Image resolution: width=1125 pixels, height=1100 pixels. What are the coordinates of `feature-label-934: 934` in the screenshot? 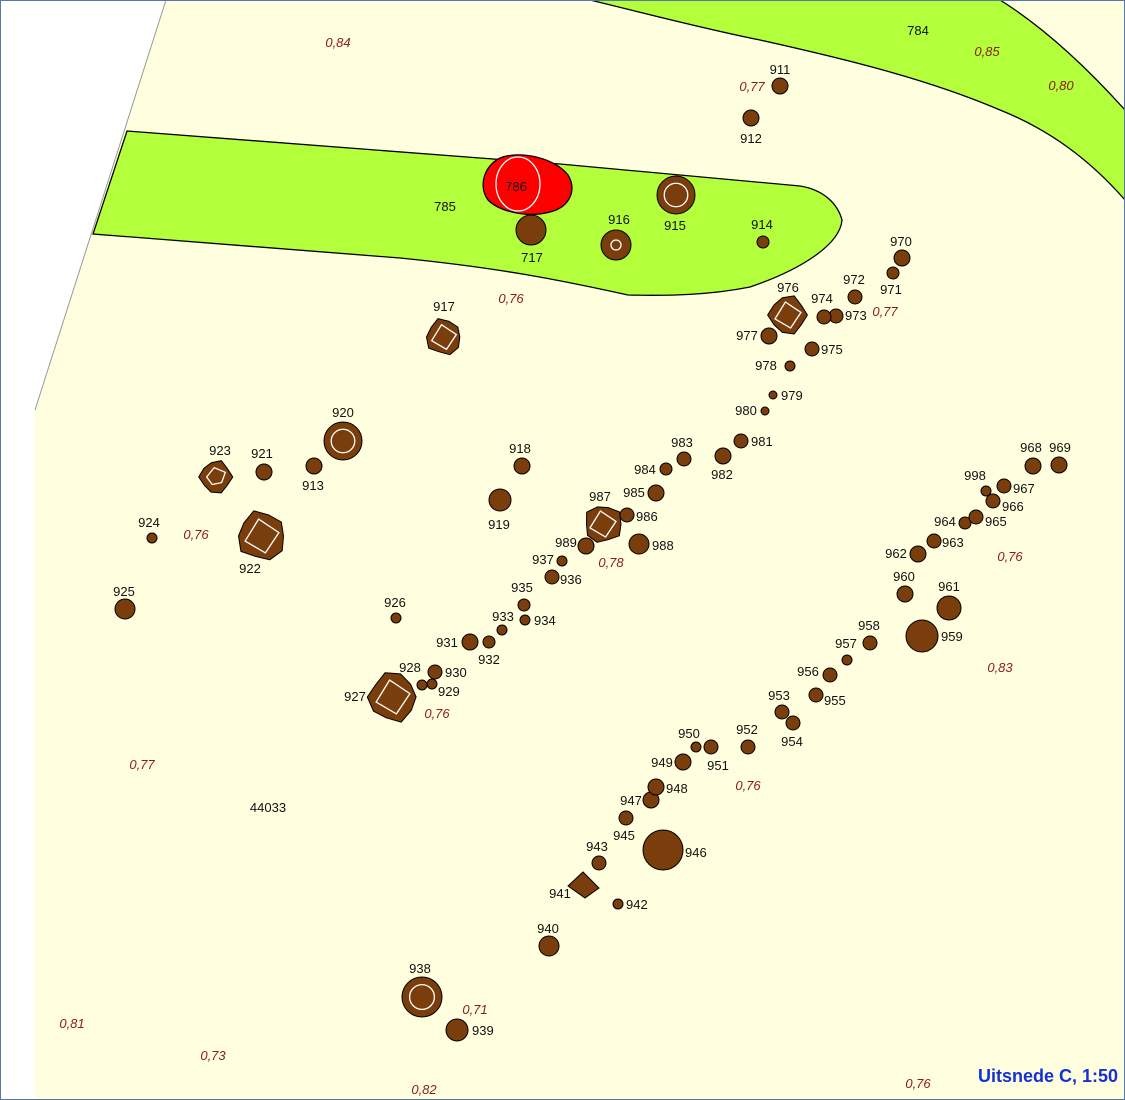 It's located at (545, 620).